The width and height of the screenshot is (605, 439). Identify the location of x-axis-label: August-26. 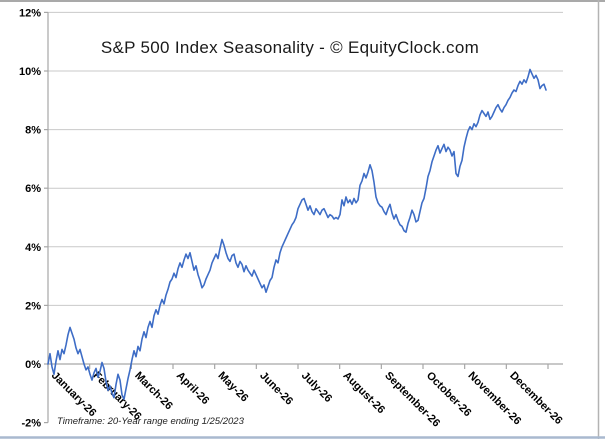
(364, 393).